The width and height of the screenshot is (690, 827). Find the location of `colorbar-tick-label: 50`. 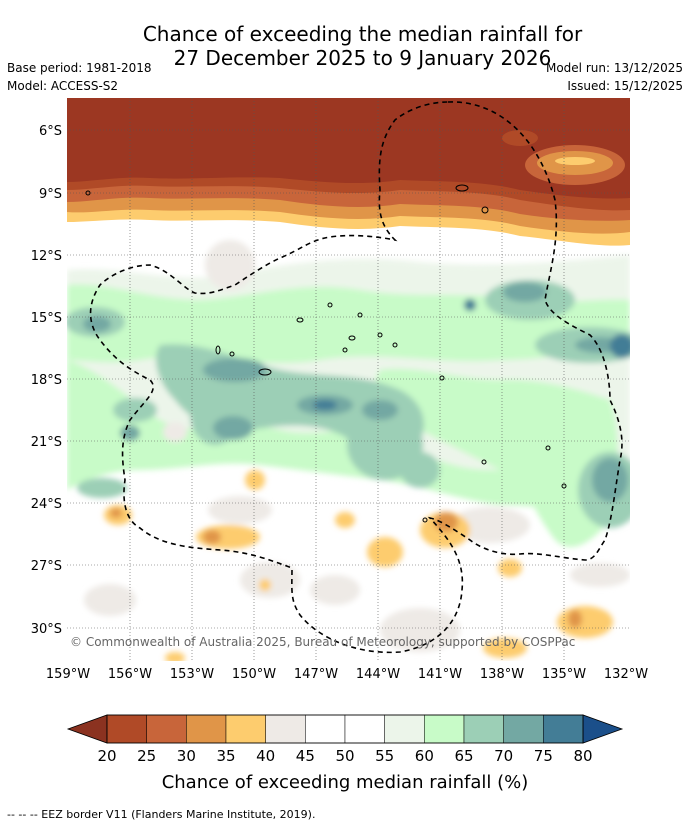

colorbar-tick-label: 50 is located at coordinates (344, 756).